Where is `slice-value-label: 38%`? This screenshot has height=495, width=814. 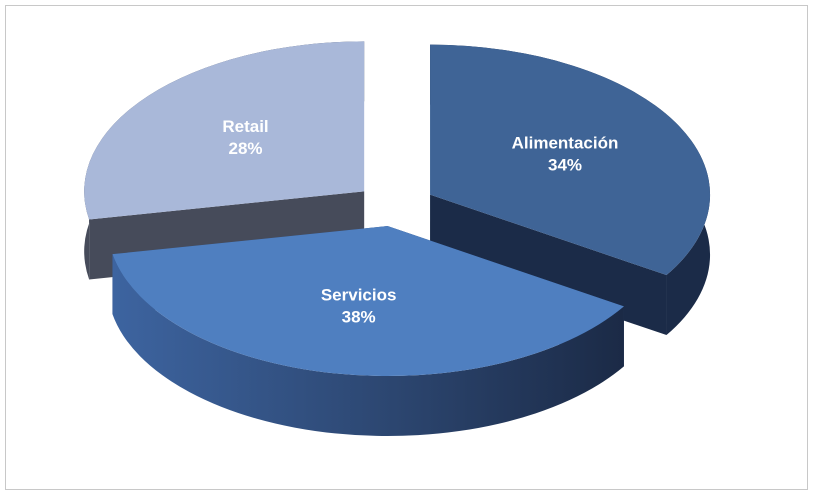
slice-value-label: 38% is located at coordinates (359, 317).